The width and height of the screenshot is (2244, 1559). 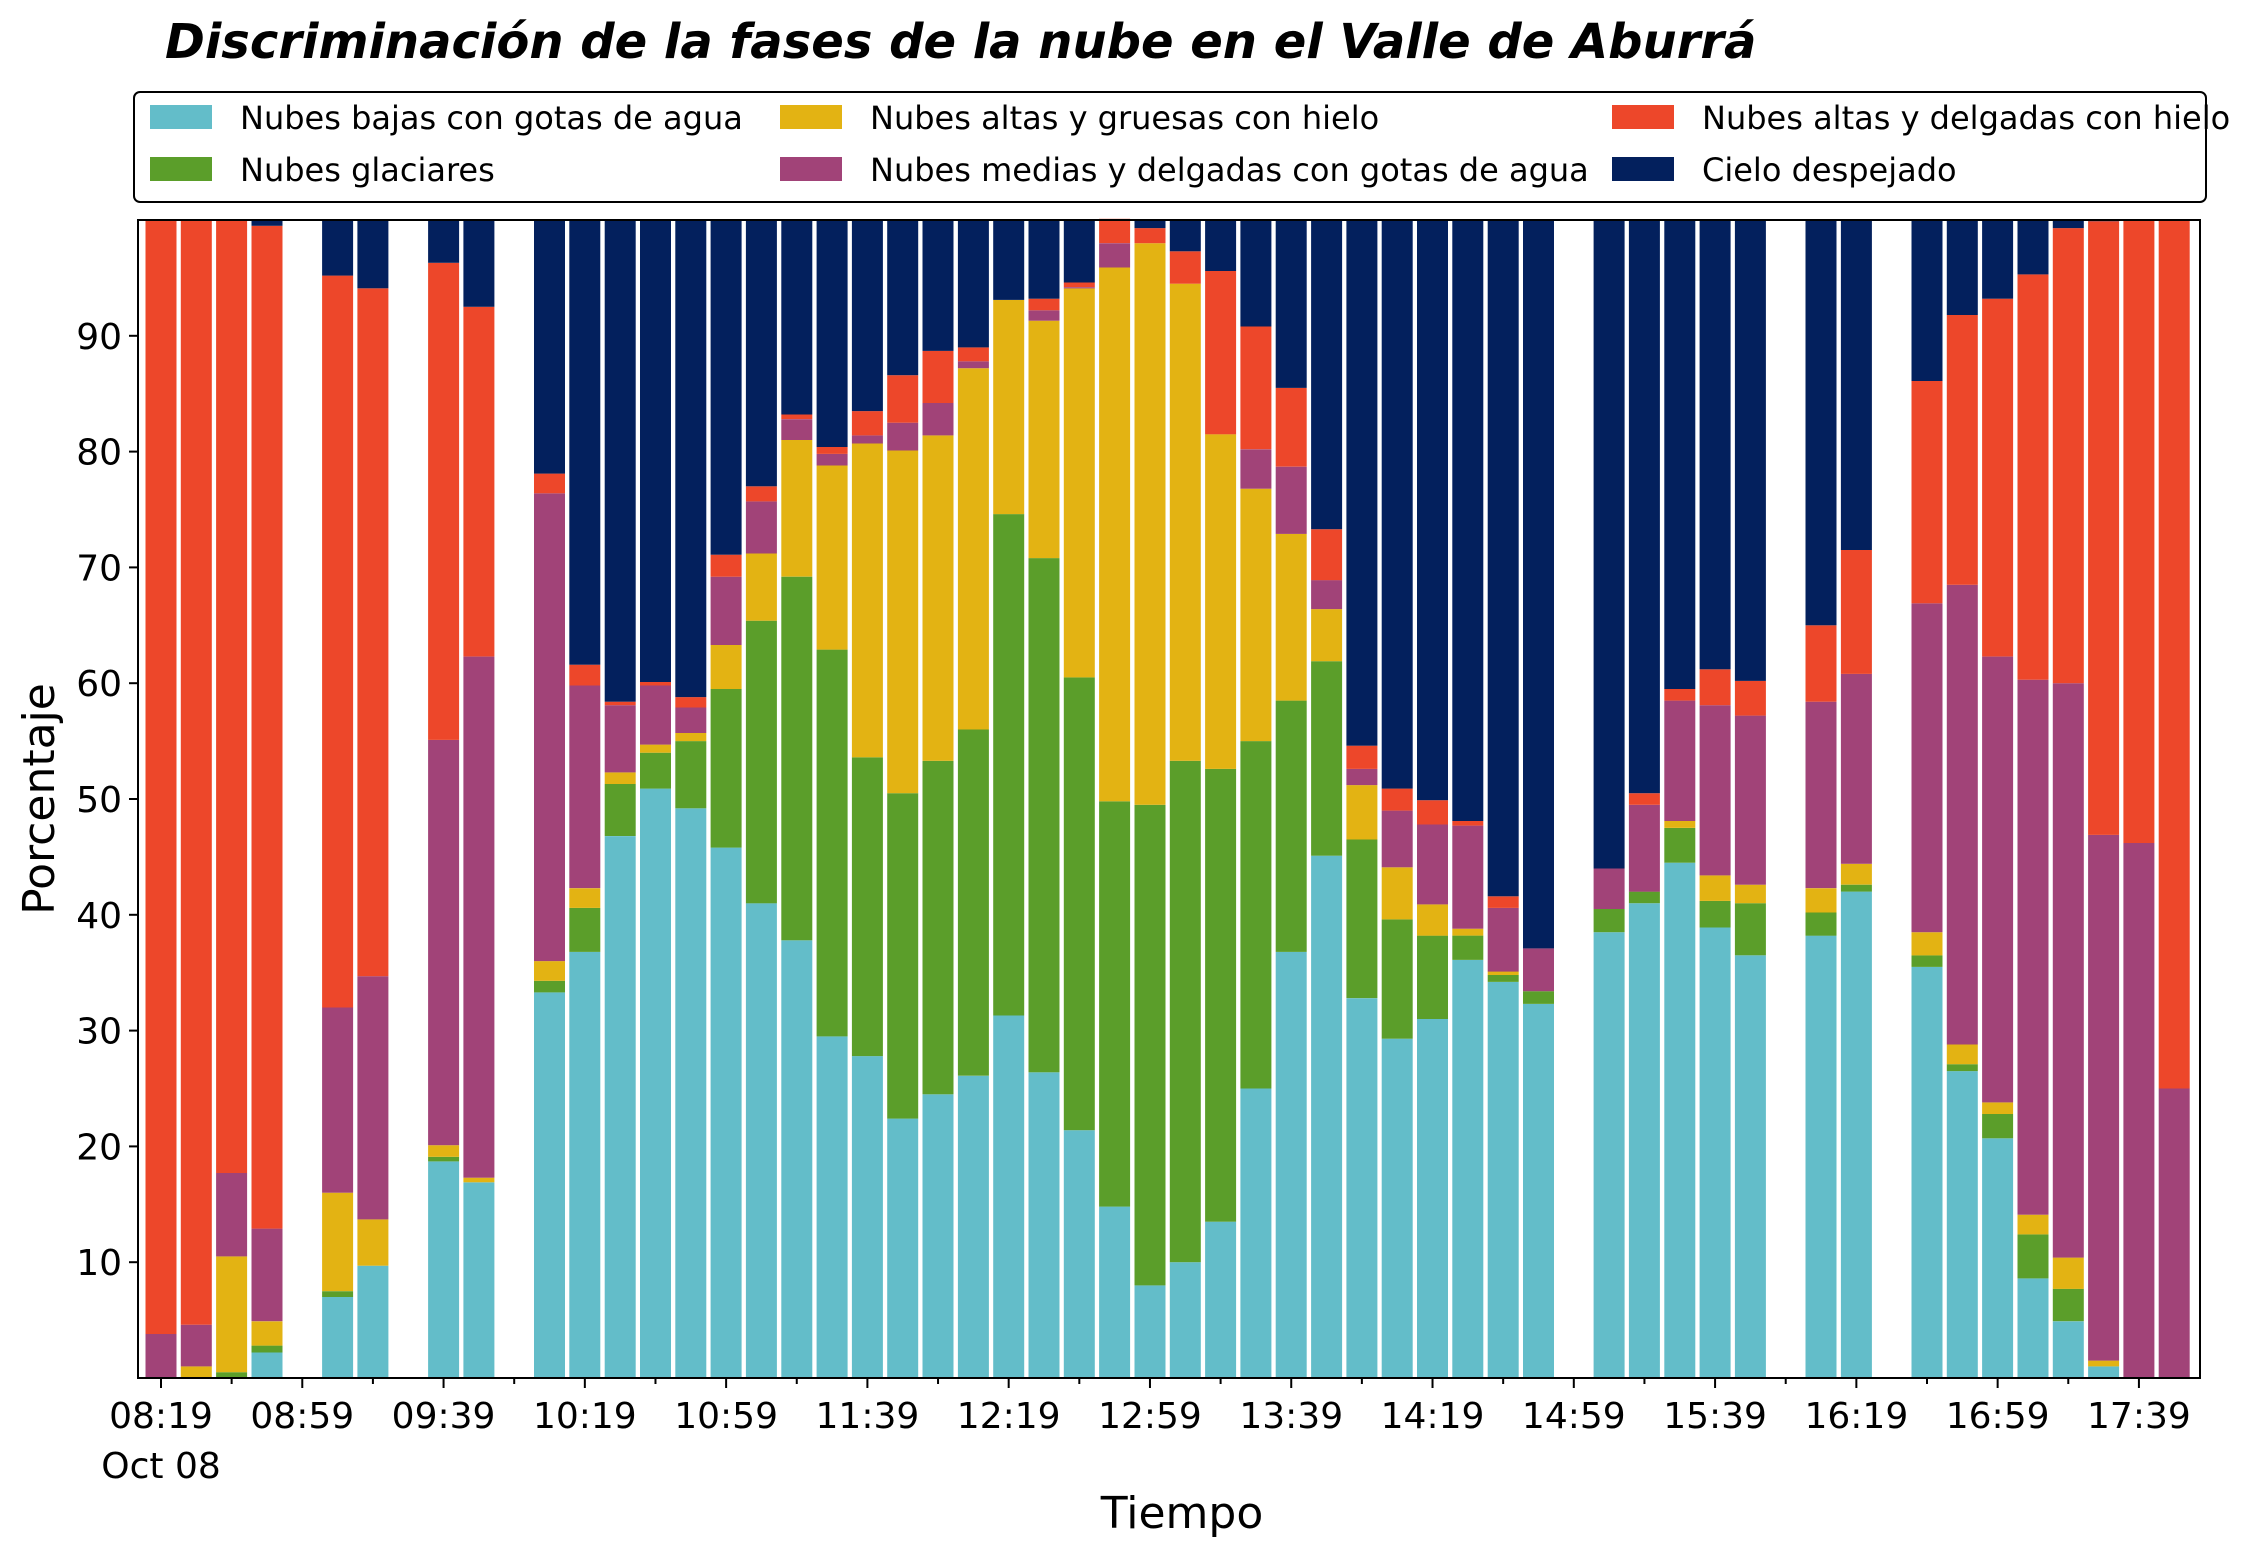 What do you see at coordinates (99, 453) in the screenshot?
I see `y-tick-label: 80` at bounding box center [99, 453].